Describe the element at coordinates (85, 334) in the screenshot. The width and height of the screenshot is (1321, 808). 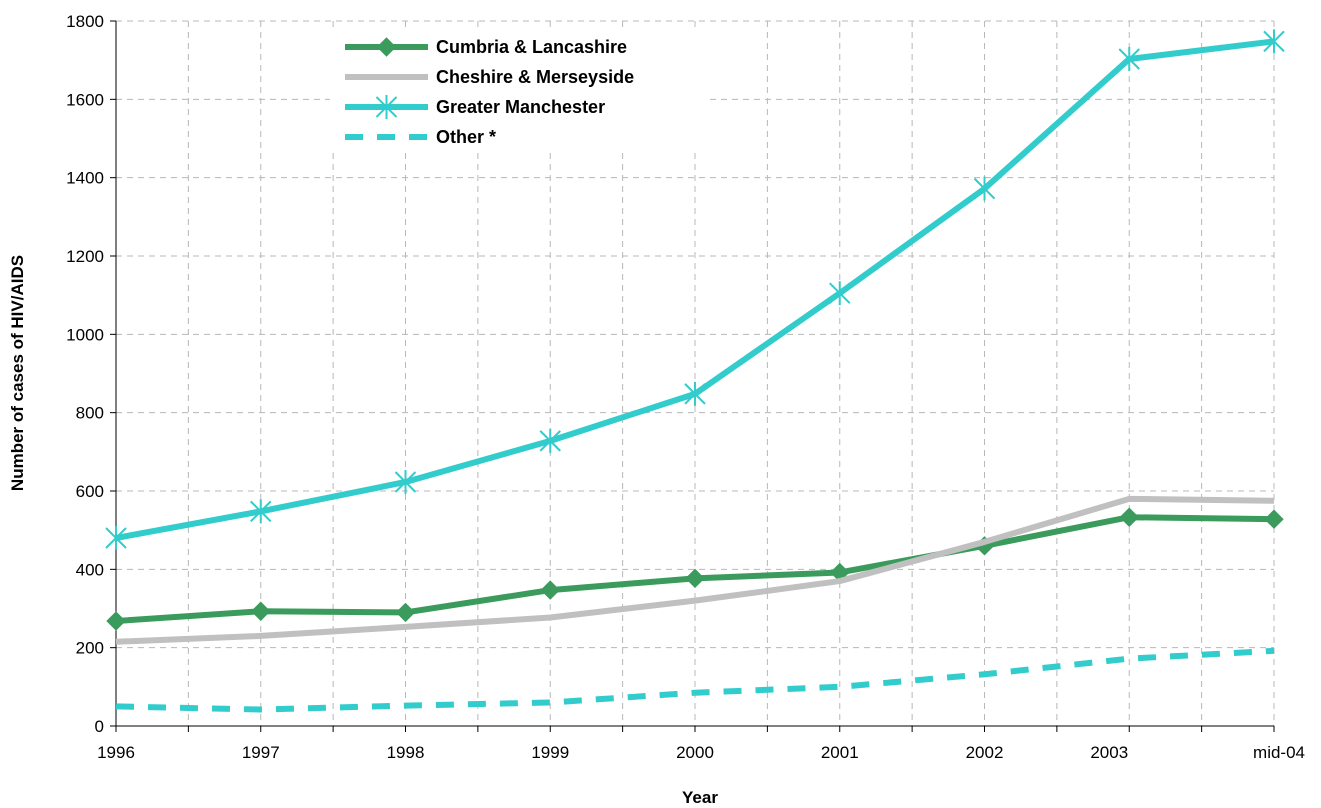
I see `y-tick-label: 1000` at that location.